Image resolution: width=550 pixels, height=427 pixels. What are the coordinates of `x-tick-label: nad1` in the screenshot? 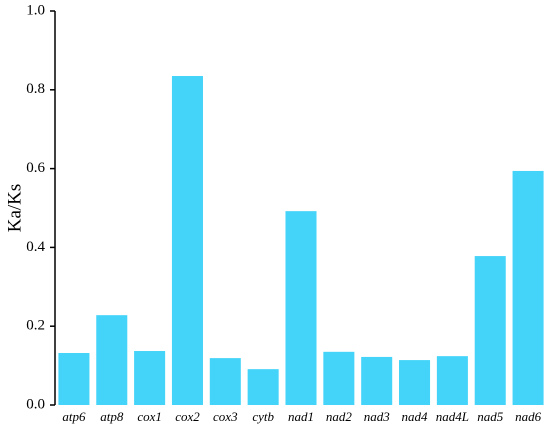 It's located at (301, 416).